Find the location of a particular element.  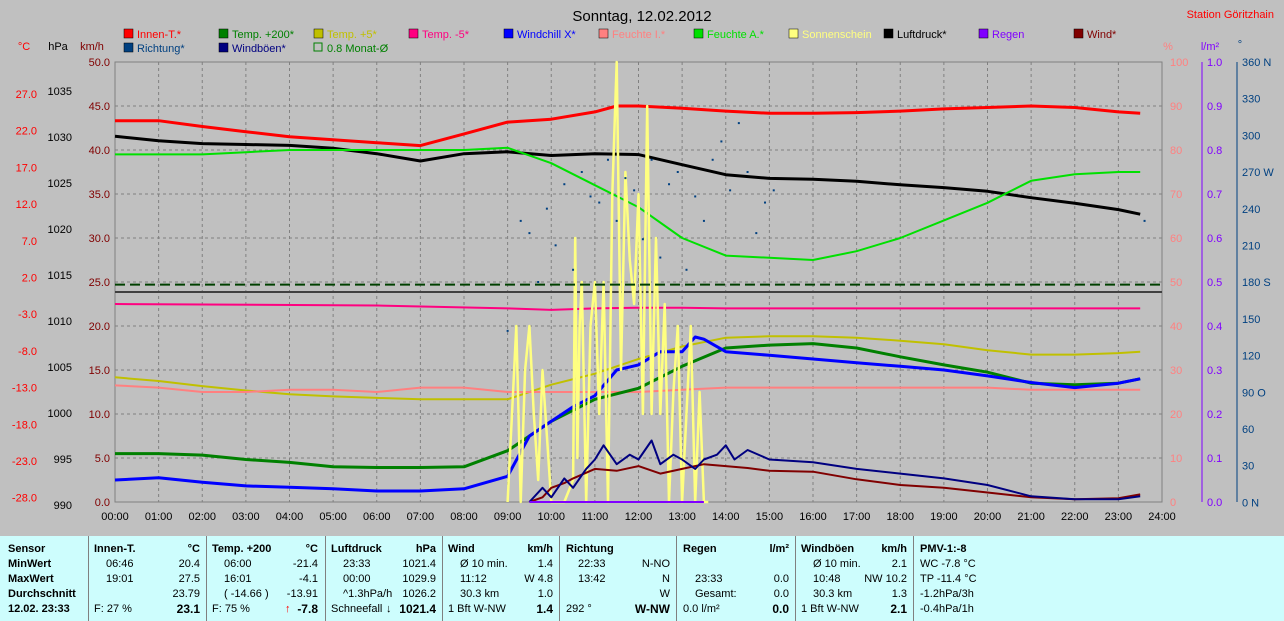

tick-dir: 120 is located at coordinates (1251, 357).